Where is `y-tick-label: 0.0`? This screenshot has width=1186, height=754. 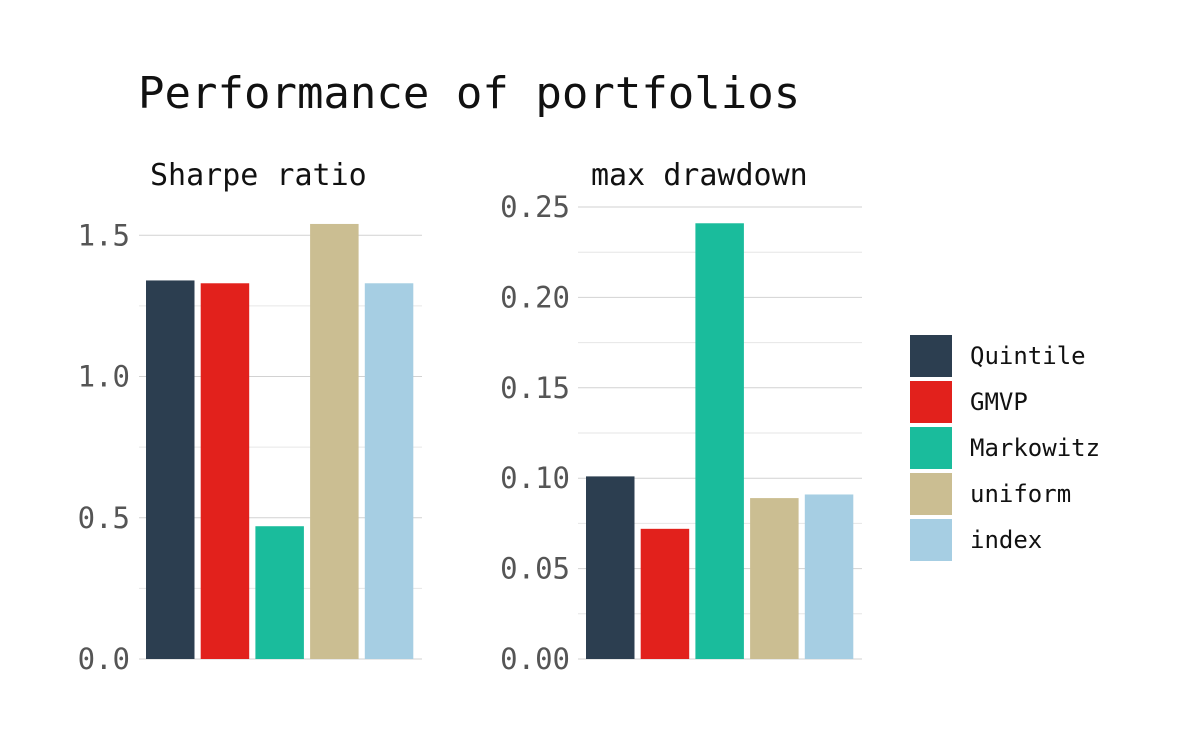
y-tick-label: 0.0 is located at coordinates (104, 659).